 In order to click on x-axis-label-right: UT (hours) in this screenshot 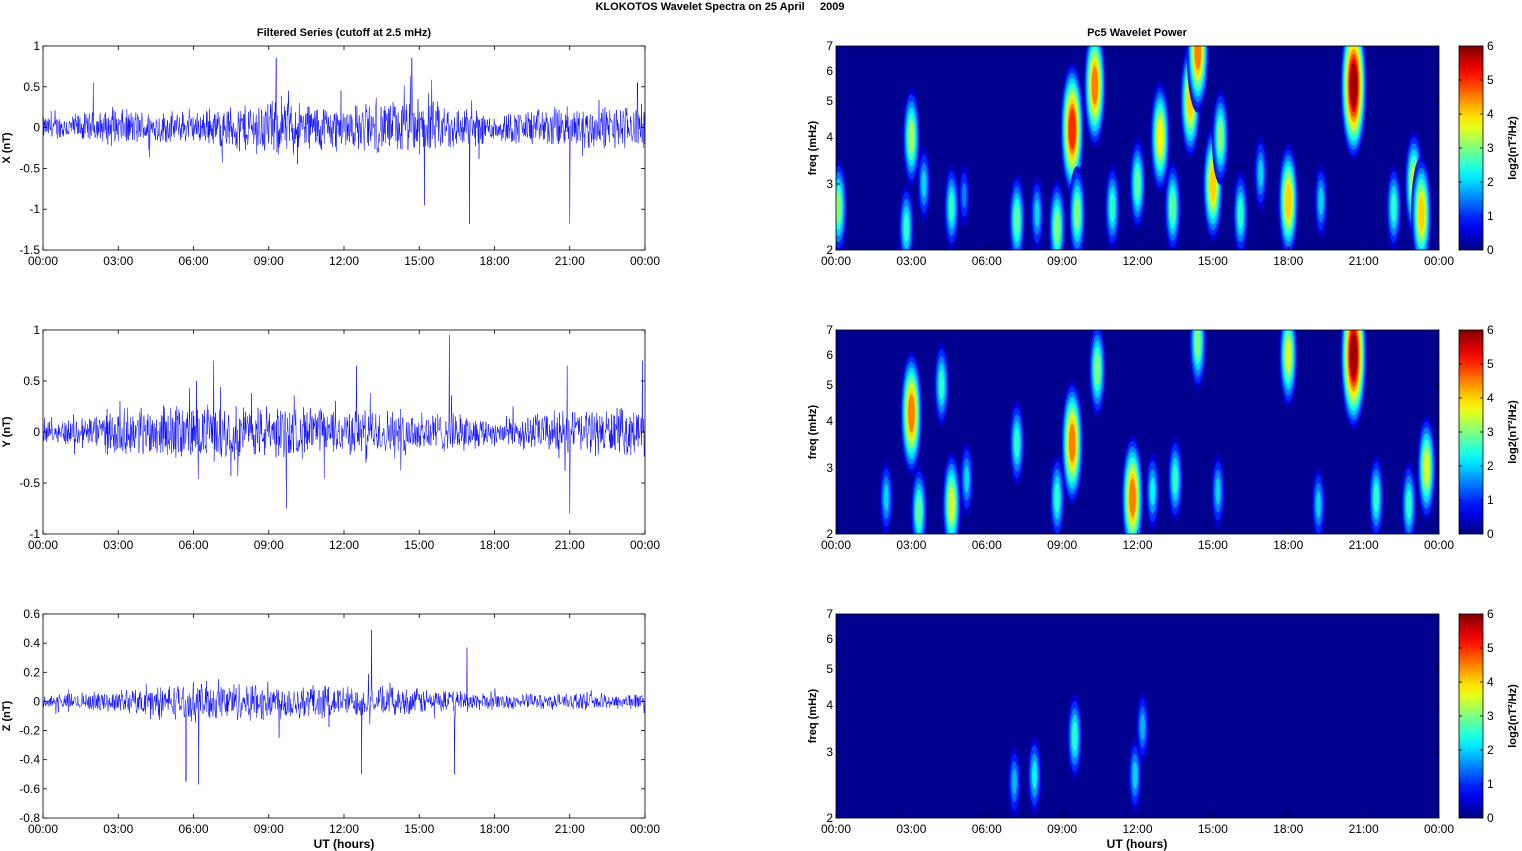, I will do `click(1137, 844)`.